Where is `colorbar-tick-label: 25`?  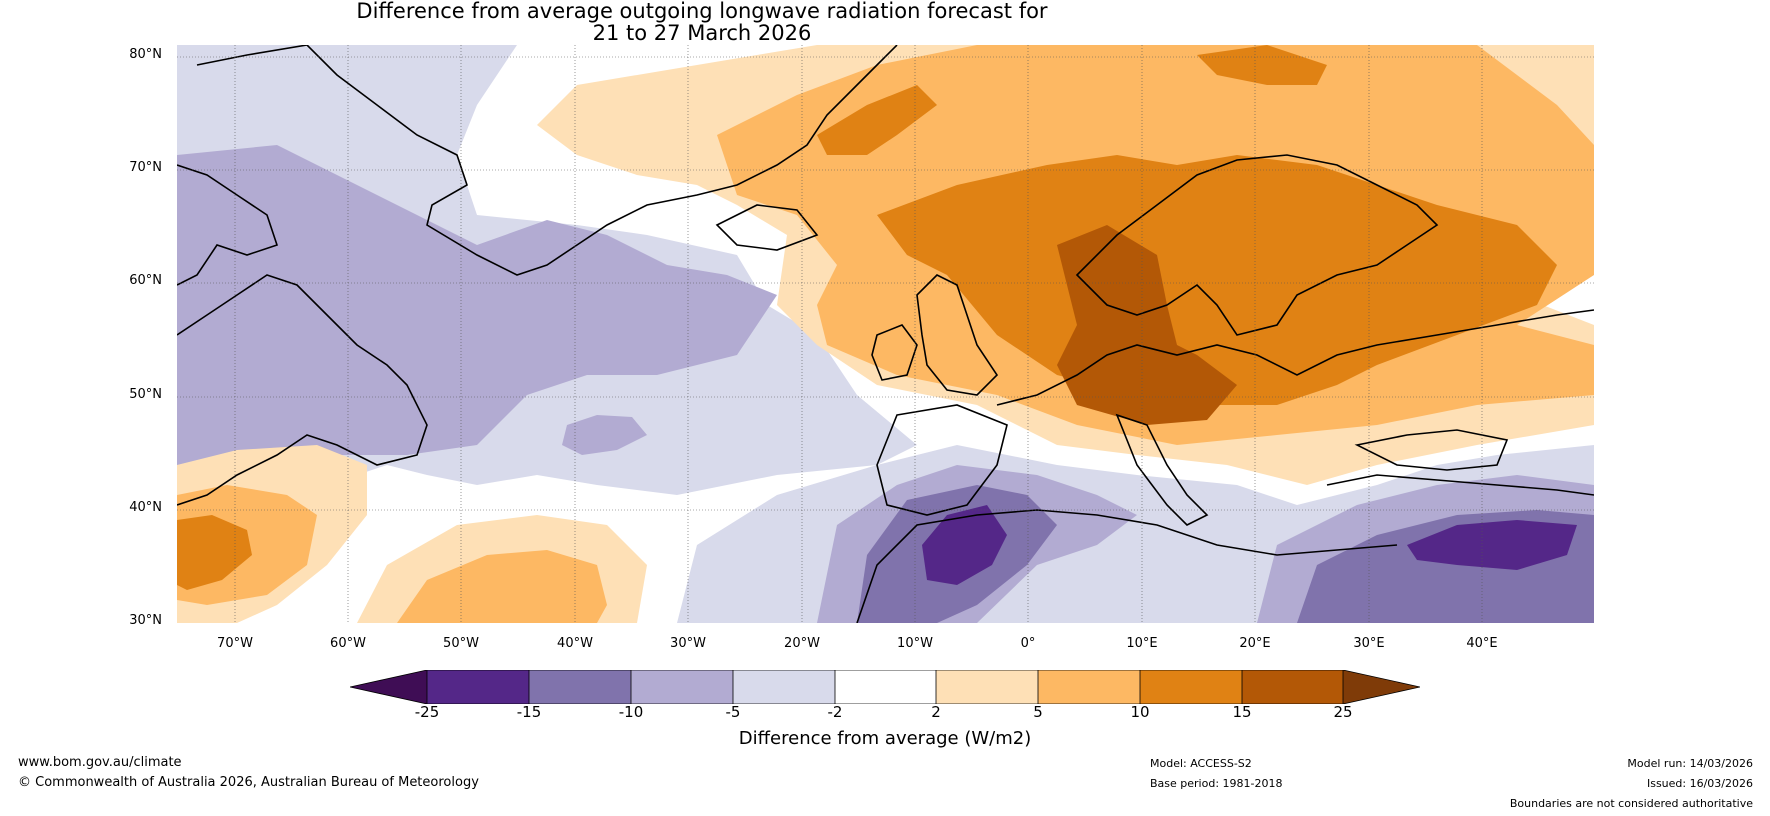 colorbar-tick-label: 25 is located at coordinates (1343, 712).